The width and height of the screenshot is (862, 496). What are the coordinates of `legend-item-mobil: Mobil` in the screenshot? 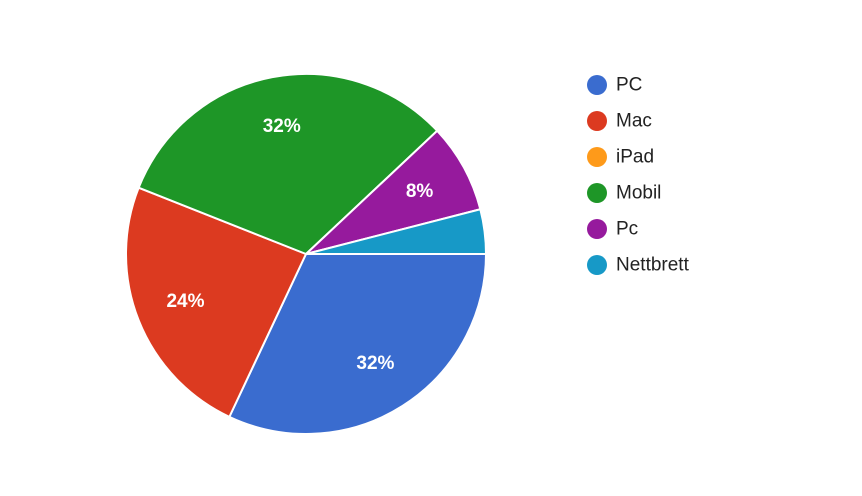 It's located at (624, 193).